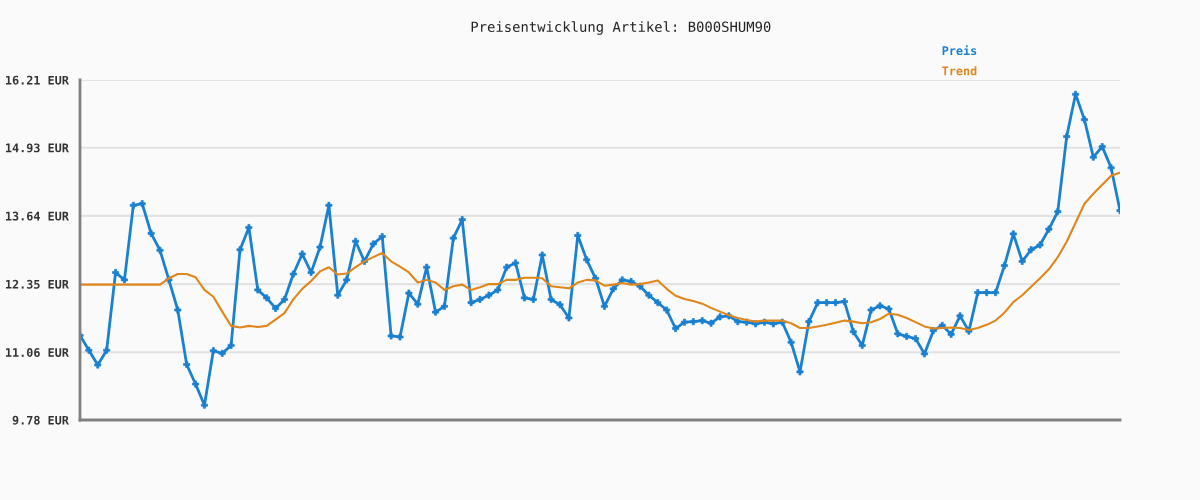  I want to click on y-tick-label: 9.78 EUR, so click(40, 420).